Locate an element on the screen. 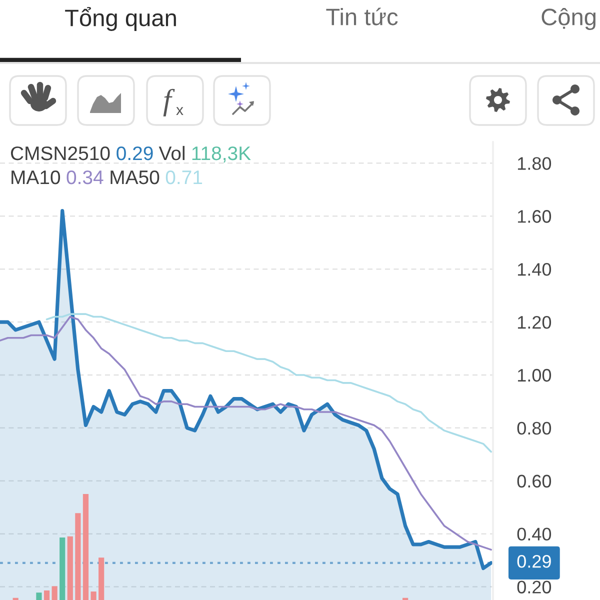 Image resolution: width=600 pixels, height=600 pixels. y-tick-label: 0.60 is located at coordinates (534, 481).